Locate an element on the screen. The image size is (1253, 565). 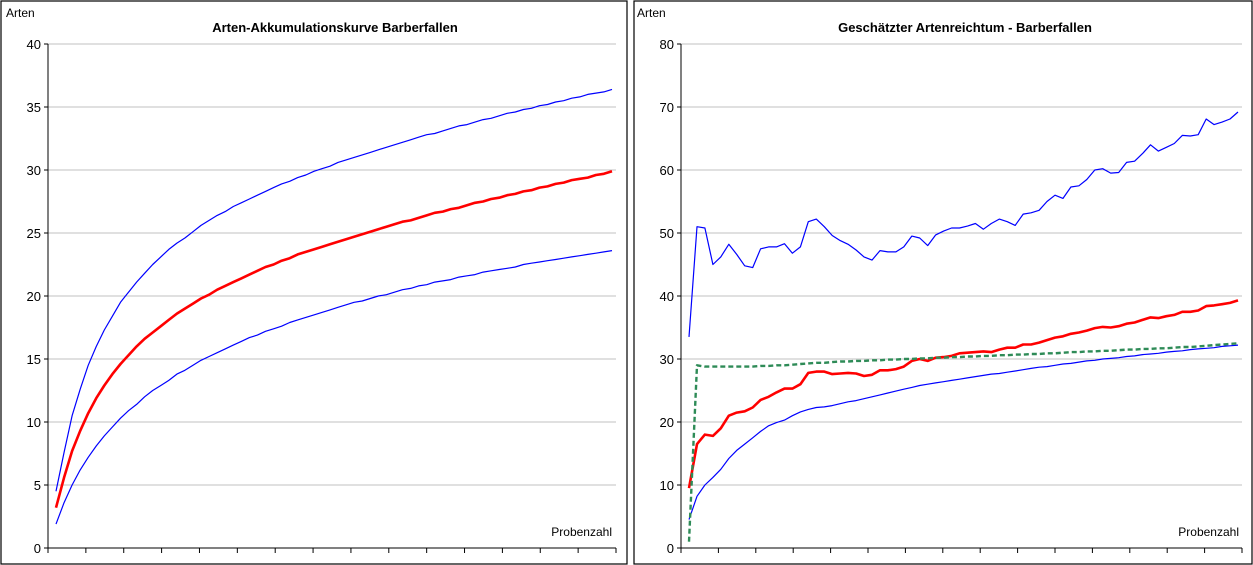
y-tick-label: 25 is located at coordinates (34, 233).